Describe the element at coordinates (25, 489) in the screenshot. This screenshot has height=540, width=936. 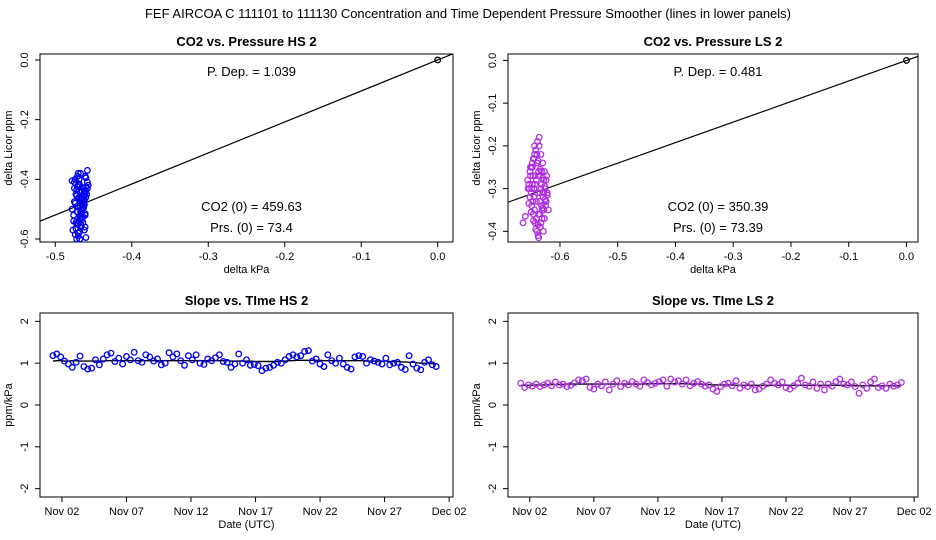
I see `hs_slope-ytick-label: -2` at that location.